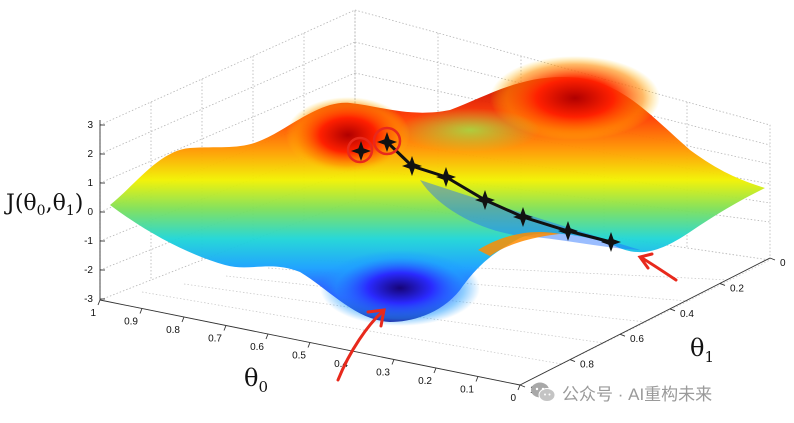 This screenshot has height=423, width=794. I want to click on theta1-tick-label: 0, so click(783, 263).